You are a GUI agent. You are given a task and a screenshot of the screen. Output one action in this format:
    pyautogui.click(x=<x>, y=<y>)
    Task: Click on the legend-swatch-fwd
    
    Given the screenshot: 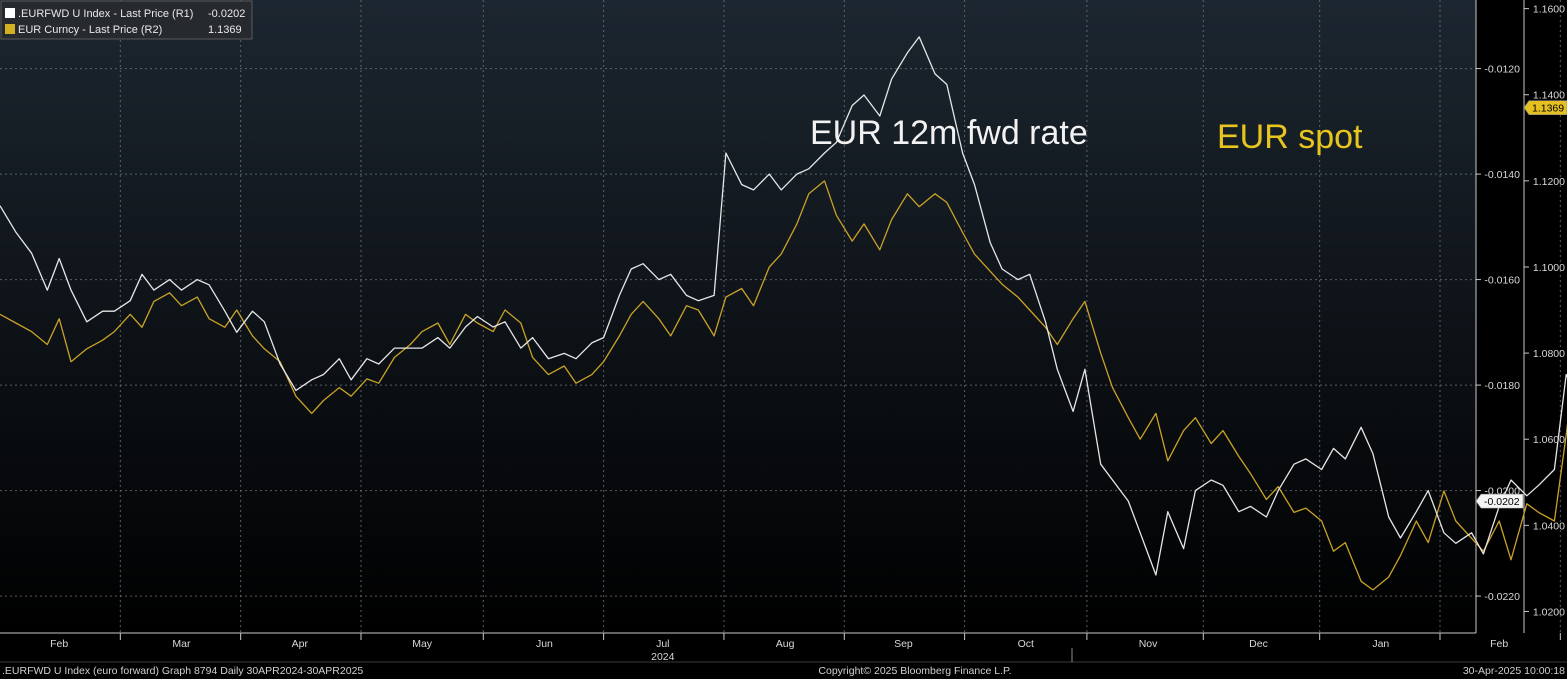 What is the action you would take?
    pyautogui.click(x=10, y=13)
    